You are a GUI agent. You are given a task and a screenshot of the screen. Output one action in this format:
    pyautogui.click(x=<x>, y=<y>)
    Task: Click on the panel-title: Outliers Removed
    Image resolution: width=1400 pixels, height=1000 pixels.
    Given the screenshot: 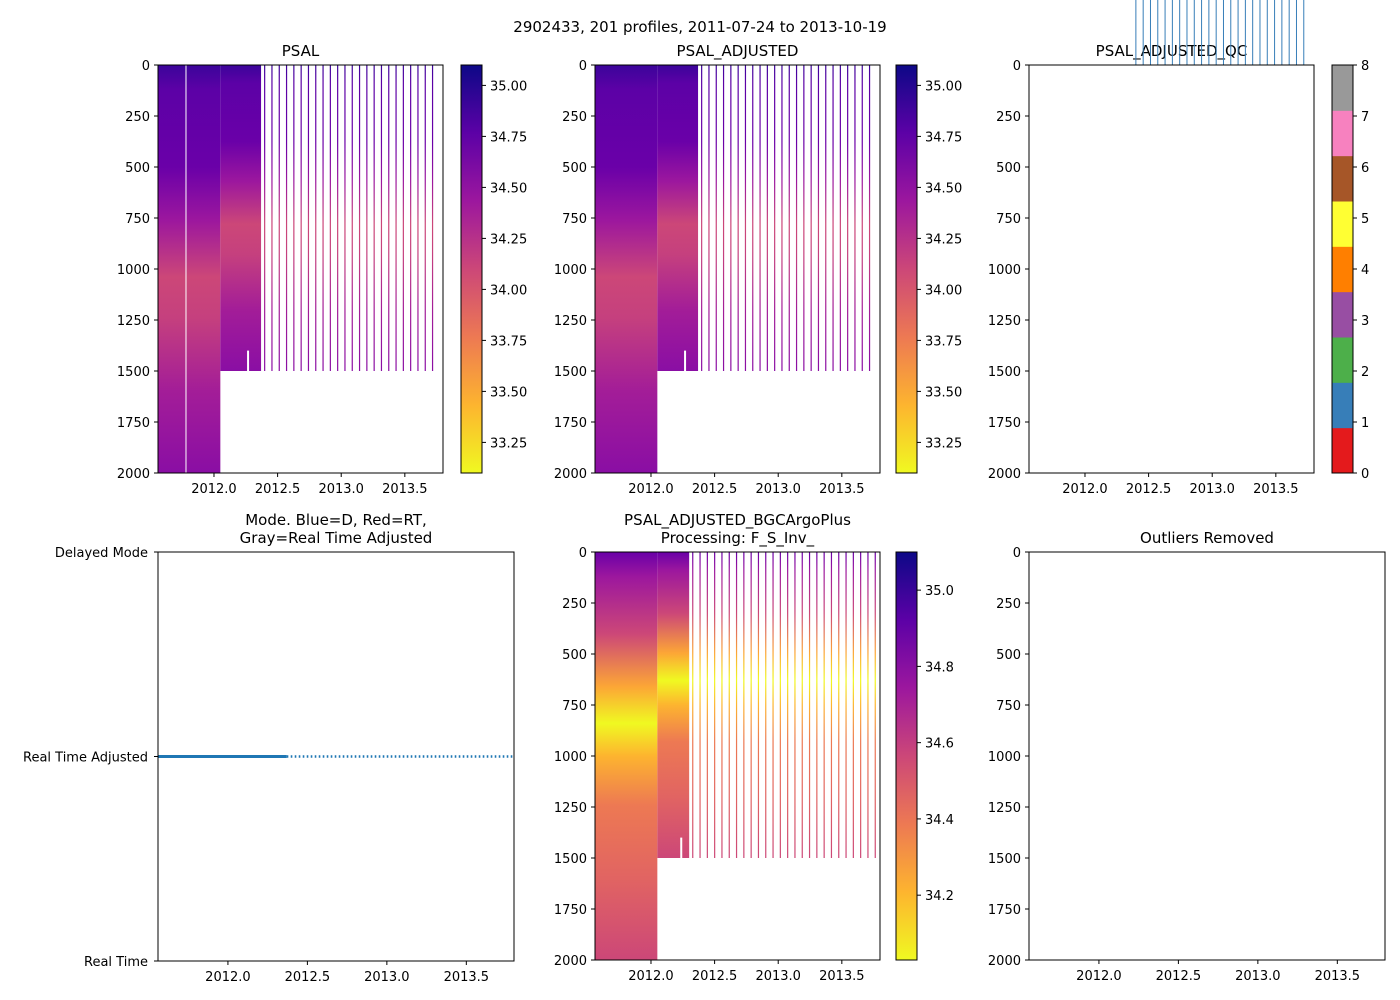 What is the action you would take?
    pyautogui.click(x=1207, y=538)
    